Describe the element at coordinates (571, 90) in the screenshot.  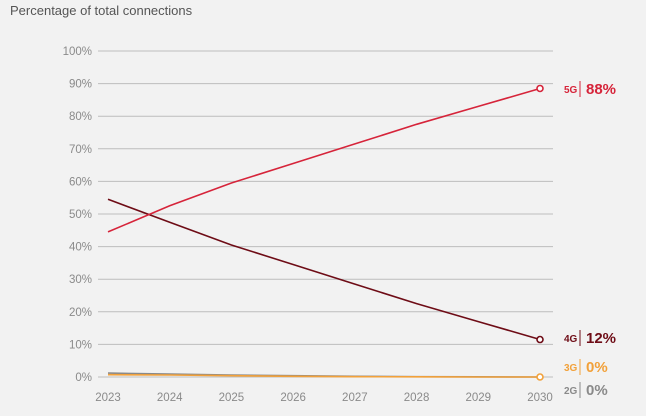
I see `end-label-tech: 5G` at that location.